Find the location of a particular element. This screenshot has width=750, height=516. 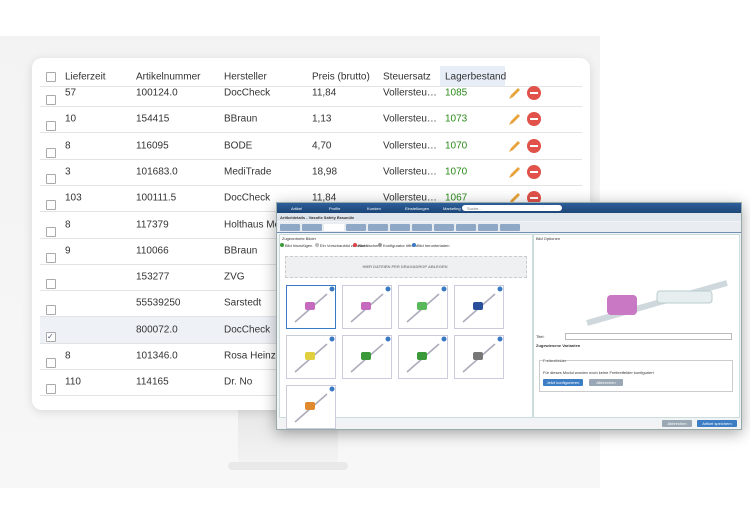

table-cell: BBraun is located at coordinates (241, 251).